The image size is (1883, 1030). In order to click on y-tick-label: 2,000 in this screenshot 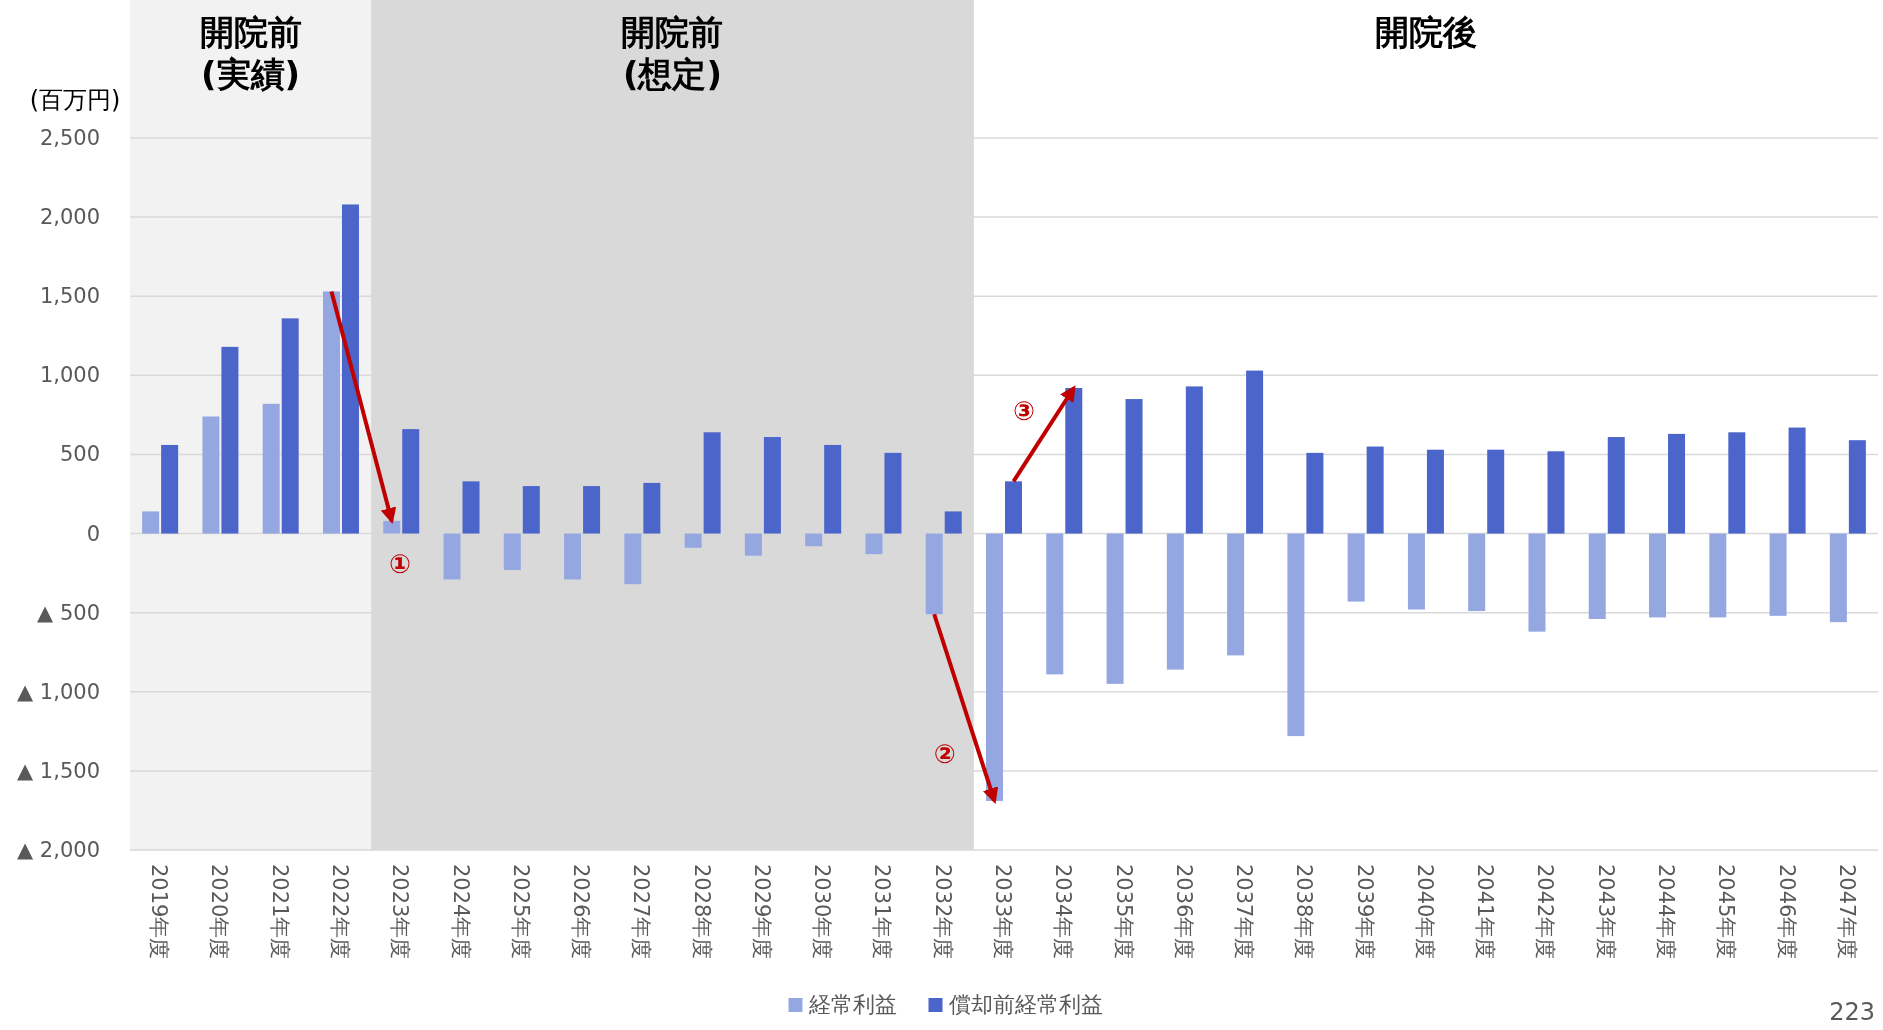, I will do `click(69, 217)`.